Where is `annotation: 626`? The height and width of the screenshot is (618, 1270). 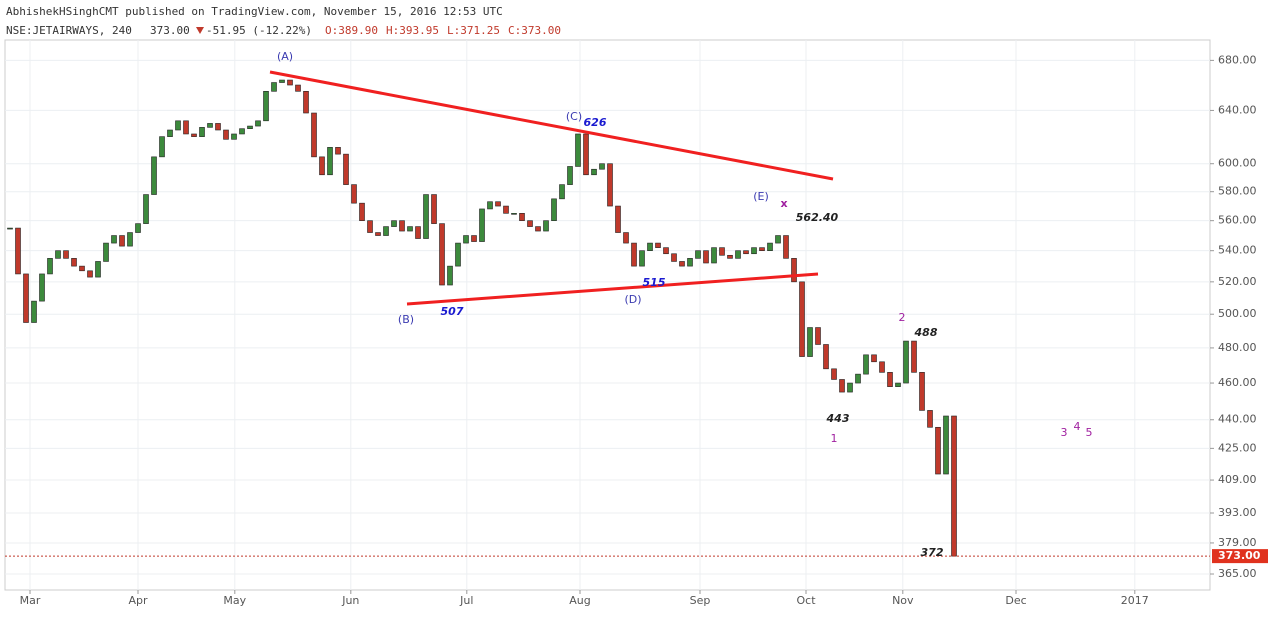 annotation: 626 is located at coordinates (595, 122).